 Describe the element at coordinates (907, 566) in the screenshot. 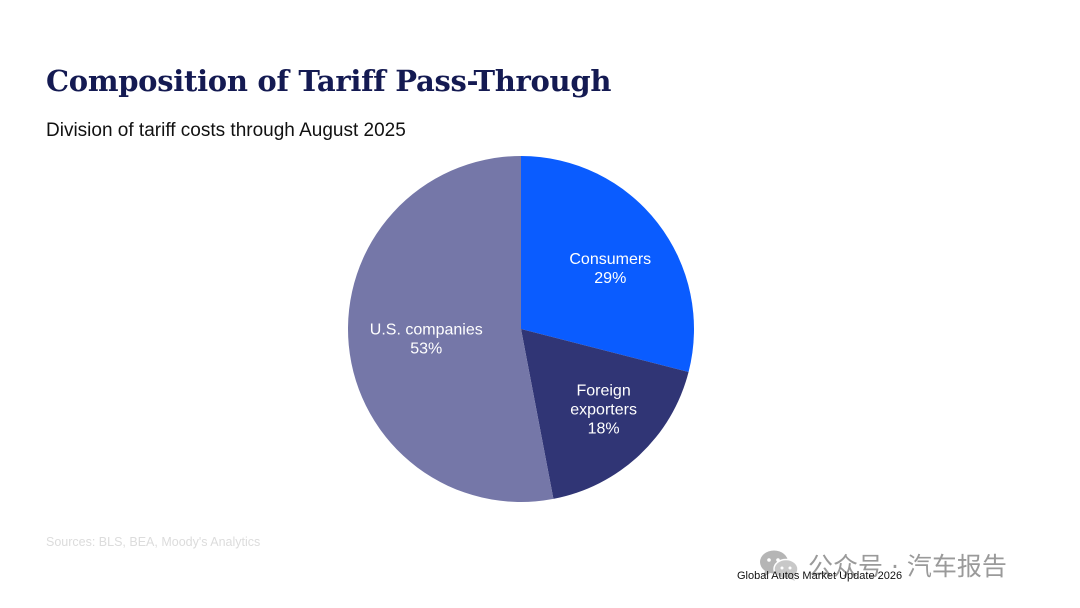

I see `watermark-text: 公众号 · 汽车报告` at that location.